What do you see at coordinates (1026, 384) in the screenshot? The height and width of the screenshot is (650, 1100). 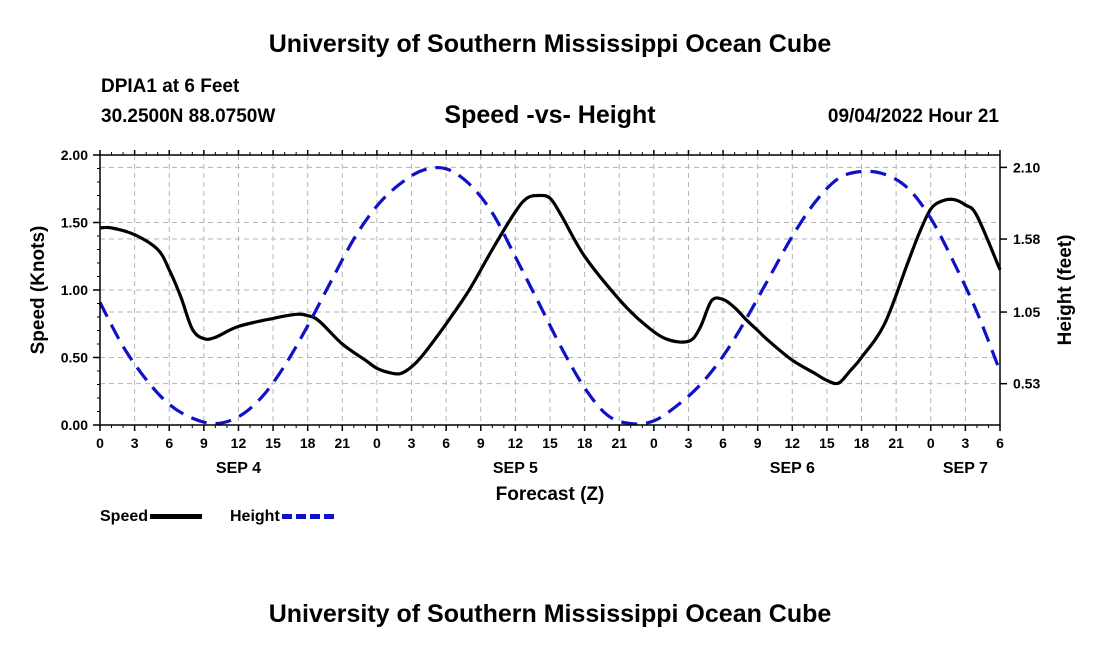 I see `y2-tick-label: 0.53` at bounding box center [1026, 384].